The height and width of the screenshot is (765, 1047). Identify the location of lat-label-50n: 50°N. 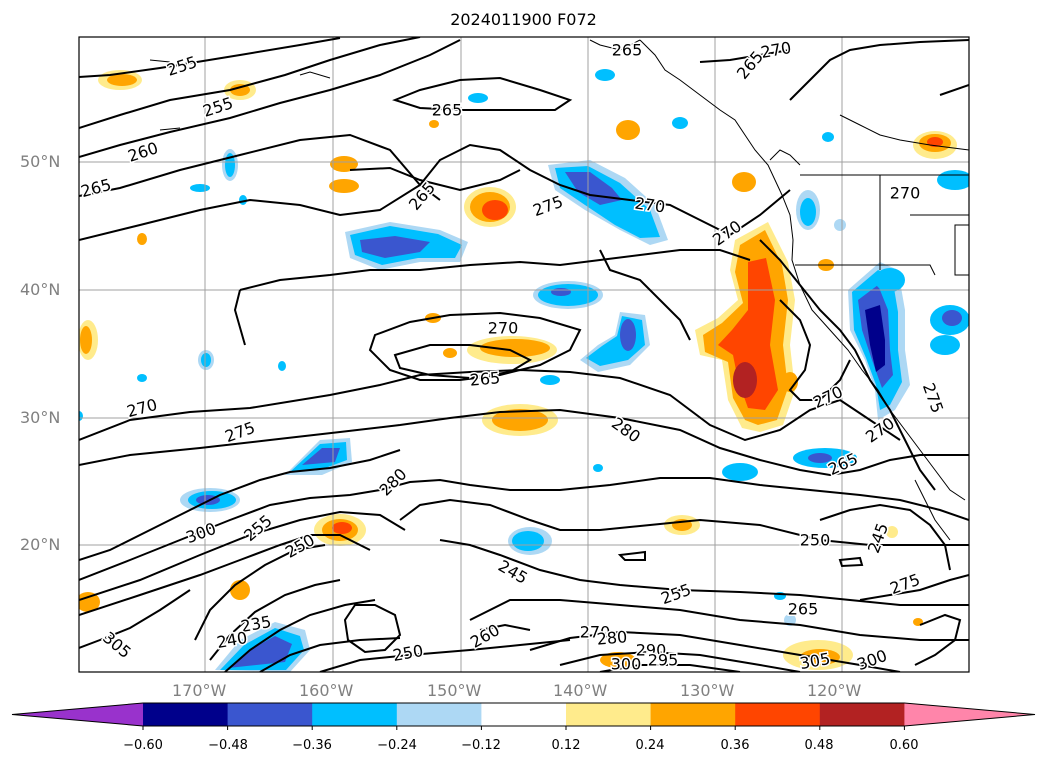
(40, 161).